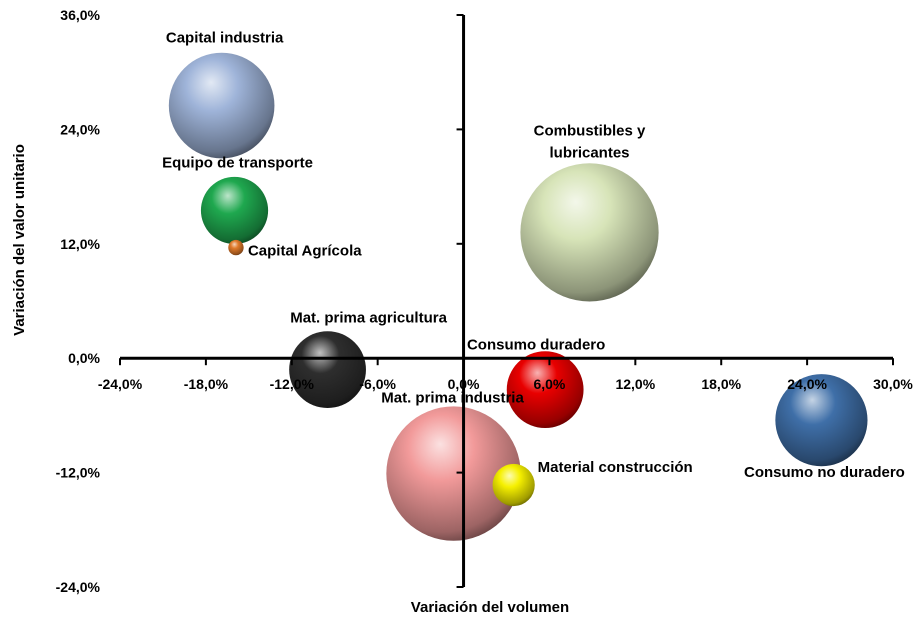 This screenshot has width=922, height=618. I want to click on x-tick-label: 12,0%, so click(635, 384).